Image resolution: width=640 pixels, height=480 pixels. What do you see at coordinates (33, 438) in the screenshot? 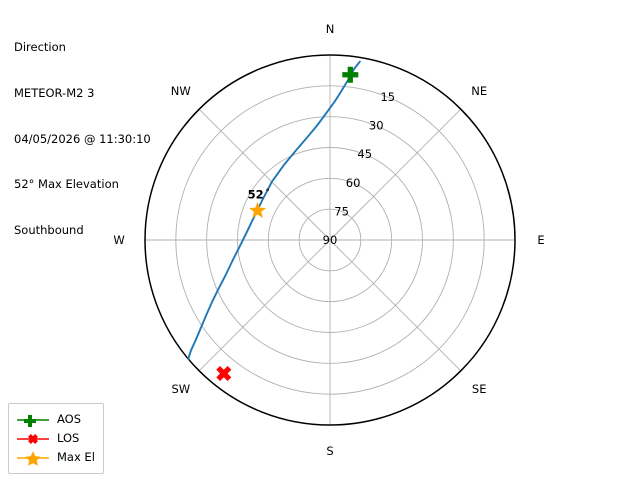
I see `x-marker-icon` at bounding box center [33, 438].